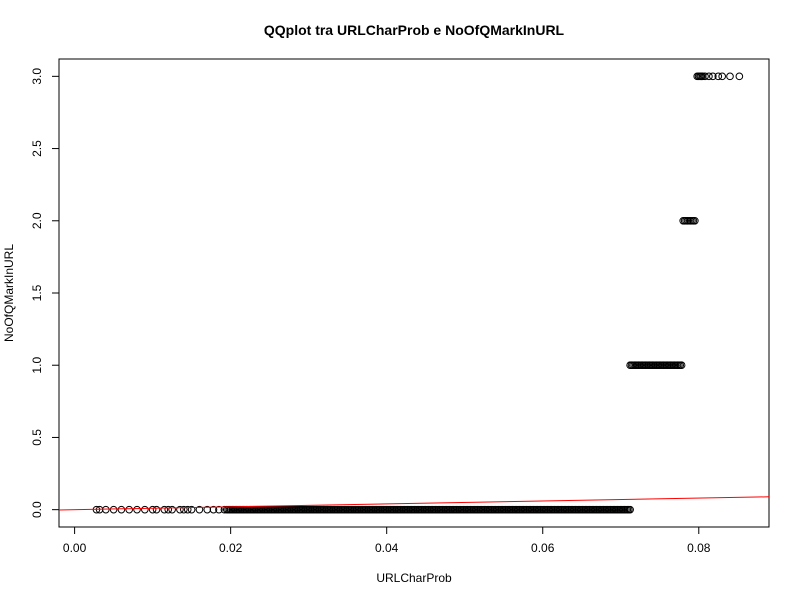  Describe the element at coordinates (37, 292) in the screenshot. I see `y-tick-label: 1.5` at that location.